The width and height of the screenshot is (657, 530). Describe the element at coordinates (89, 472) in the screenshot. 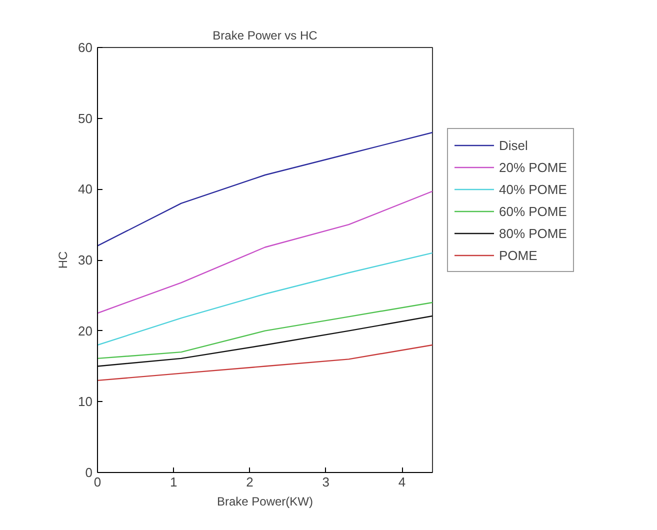

I see `y-tick-label: 0` at that location.